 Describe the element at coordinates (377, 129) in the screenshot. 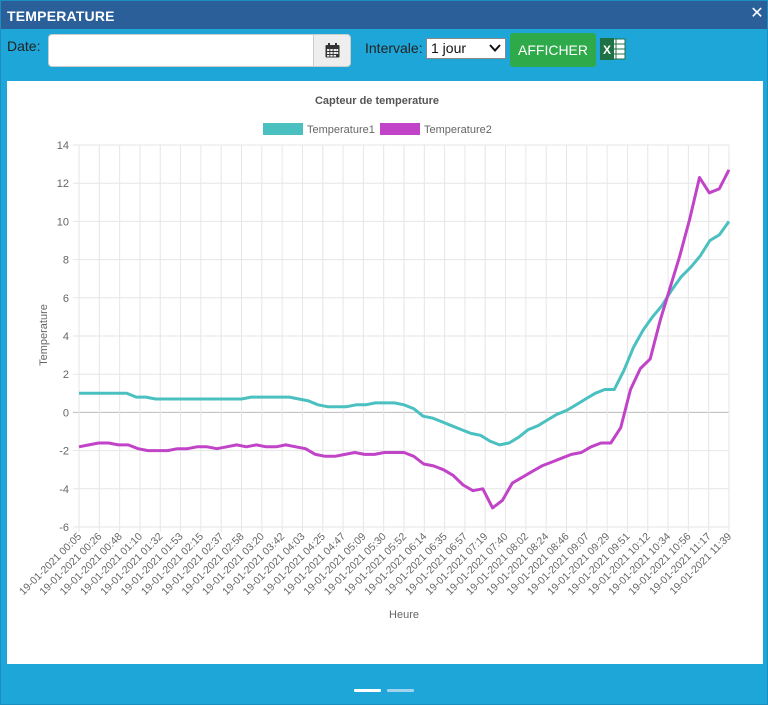

I see `chart-legend: Temperature1 Temperature2` at that location.